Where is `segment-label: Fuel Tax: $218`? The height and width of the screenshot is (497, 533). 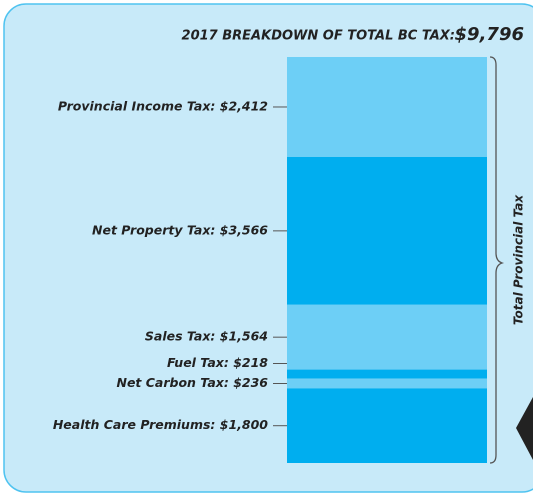
segment-label: Fuel Tax: $218 is located at coordinates (217, 362).